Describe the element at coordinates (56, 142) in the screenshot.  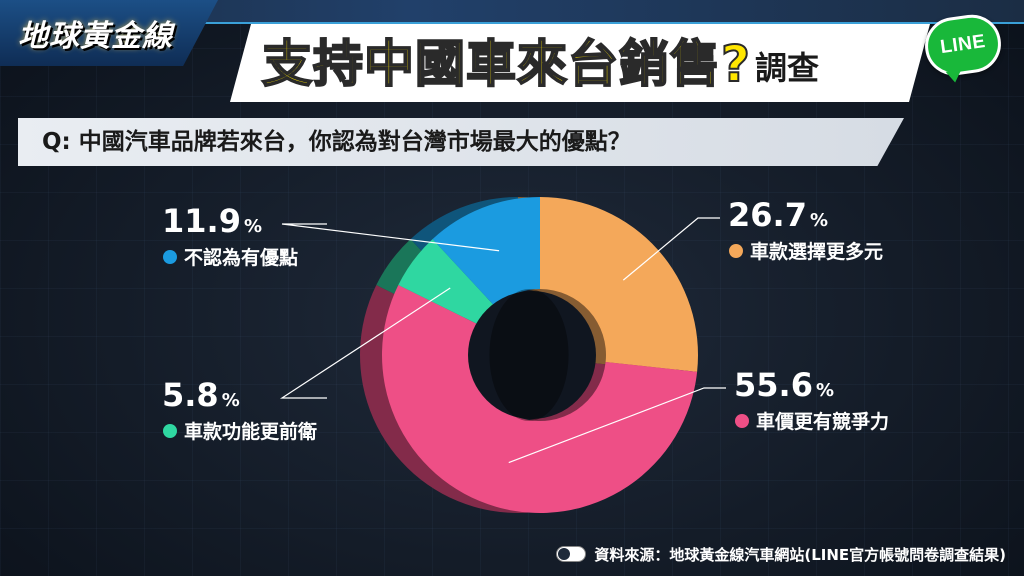
I see `question-prefix: Q:` at that location.